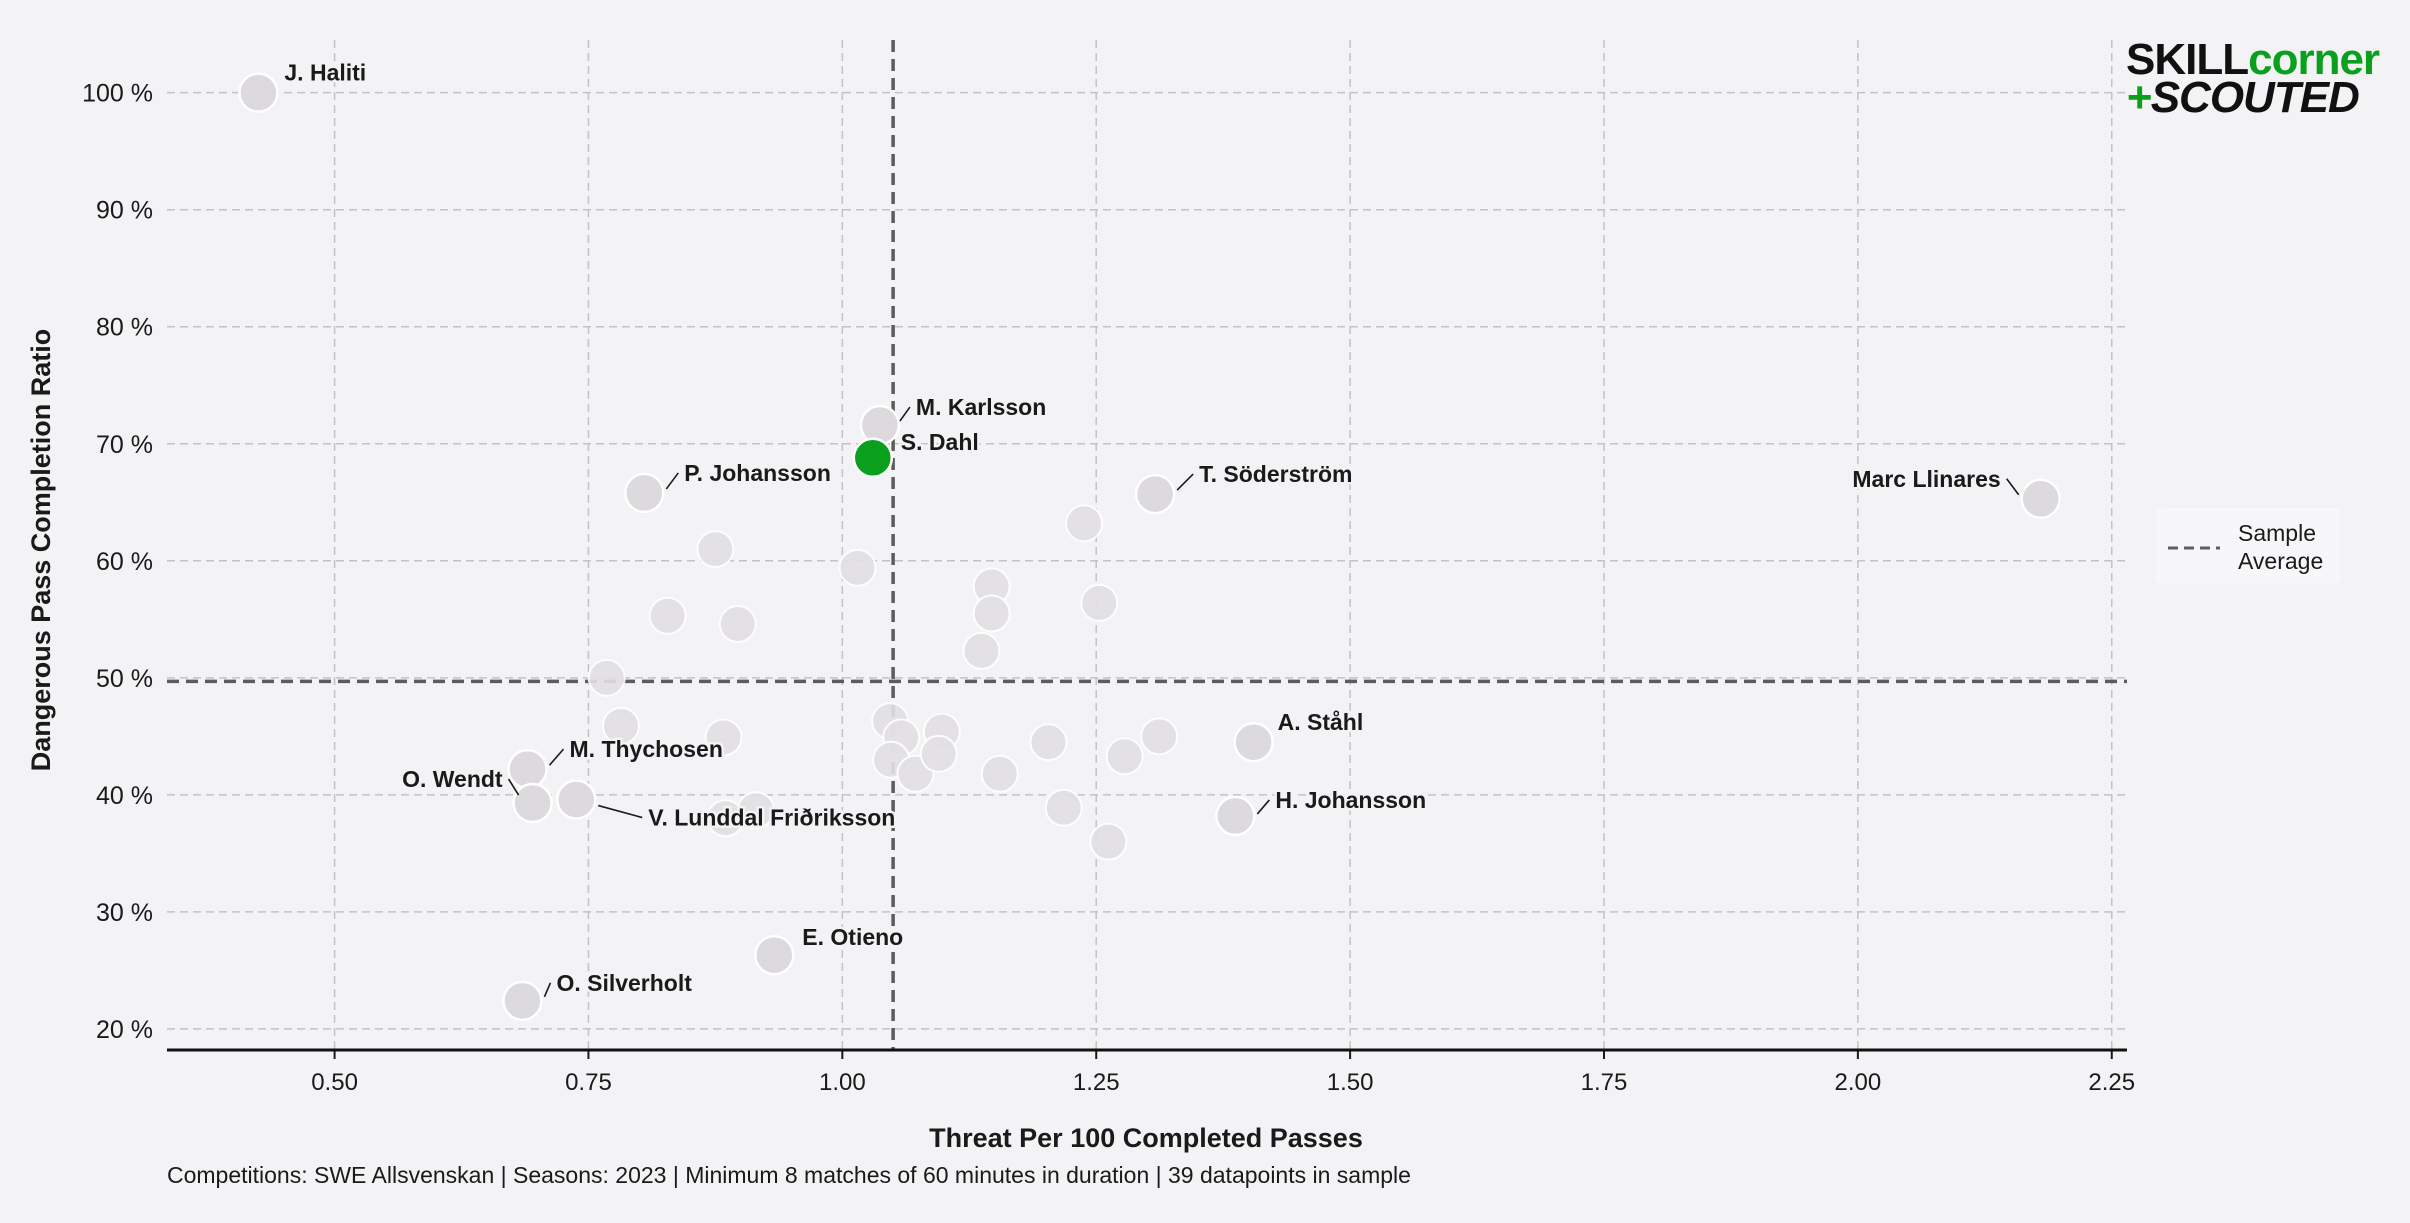 Image resolution: width=2410 pixels, height=1223 pixels. I want to click on svg-text: SKILLcorner, so click(2253, 59).